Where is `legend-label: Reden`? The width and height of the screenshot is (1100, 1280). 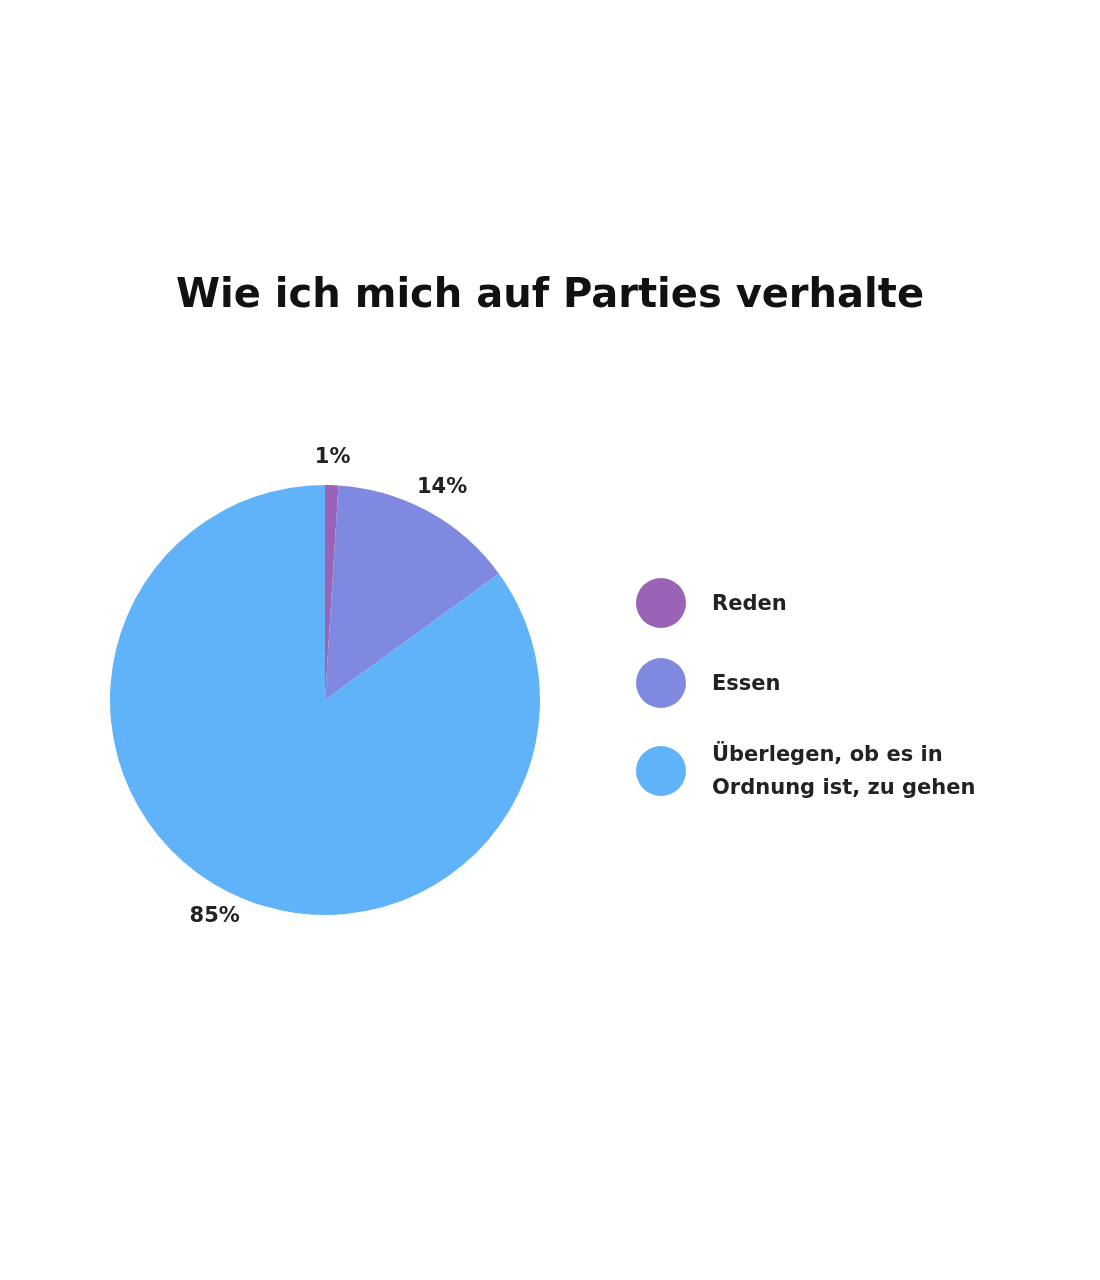 legend-label: Reden is located at coordinates (750, 603).